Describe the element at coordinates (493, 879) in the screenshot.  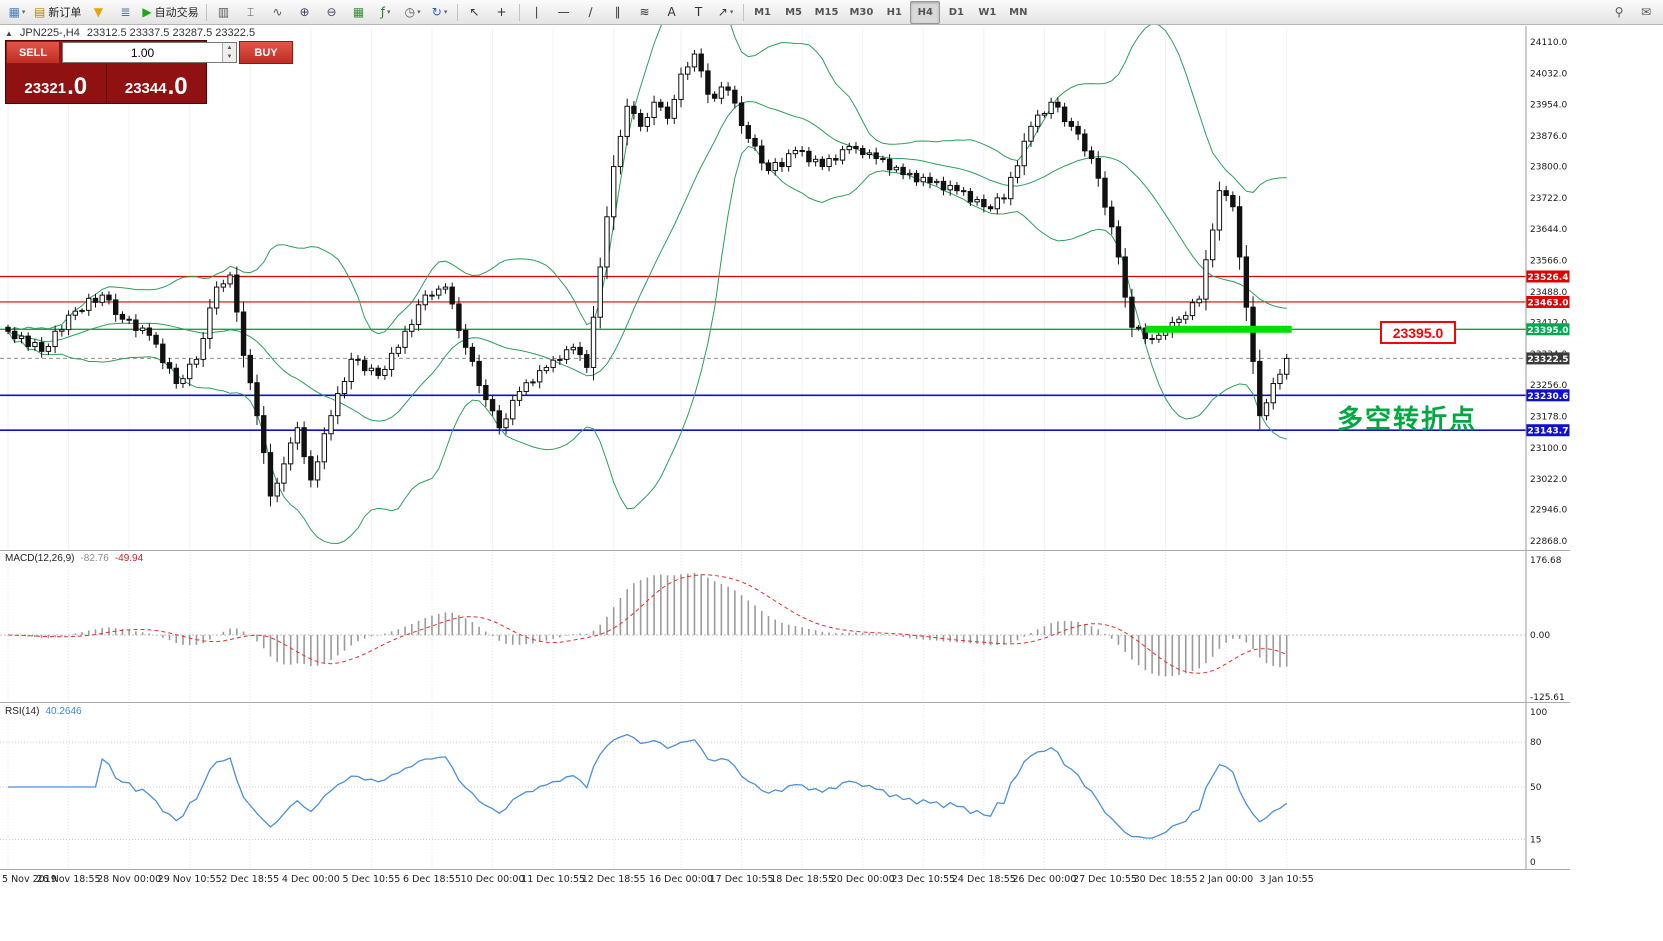
I see `timeline-label: 10 Dec 00:00` at that location.